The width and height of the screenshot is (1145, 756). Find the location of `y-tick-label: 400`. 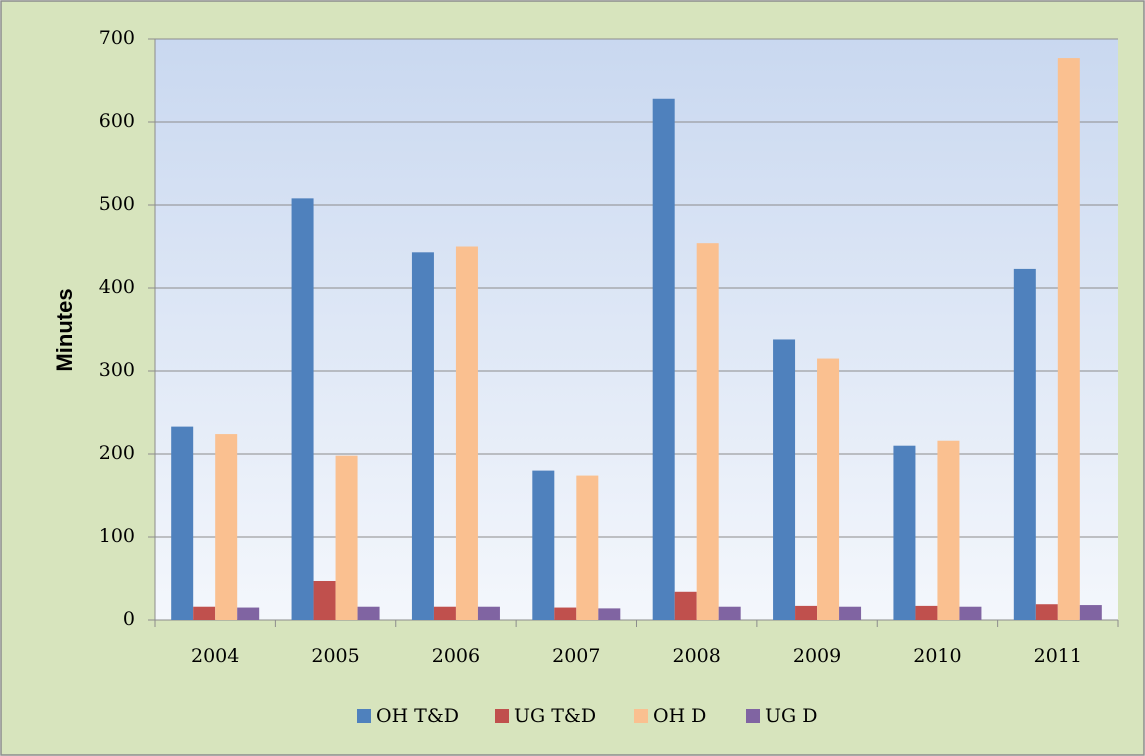

y-tick-label: 400 is located at coordinates (117, 287).